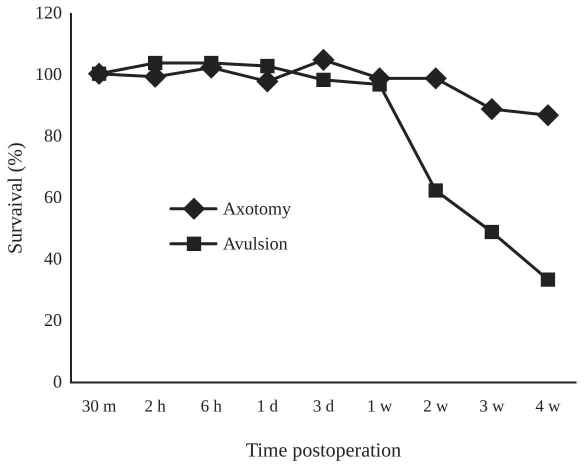  I want to click on y-tick-label: 60, so click(53, 196).